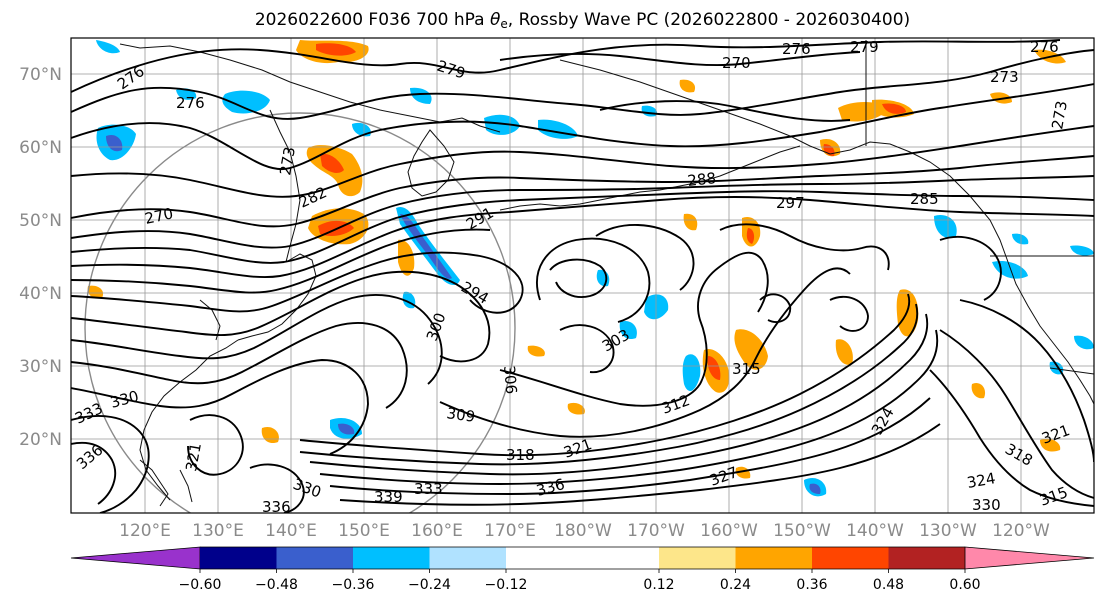 Image resolution: width=1105 pixels, height=606 pixels. I want to click on colorbar-tick-label: 0.12, so click(658, 585).